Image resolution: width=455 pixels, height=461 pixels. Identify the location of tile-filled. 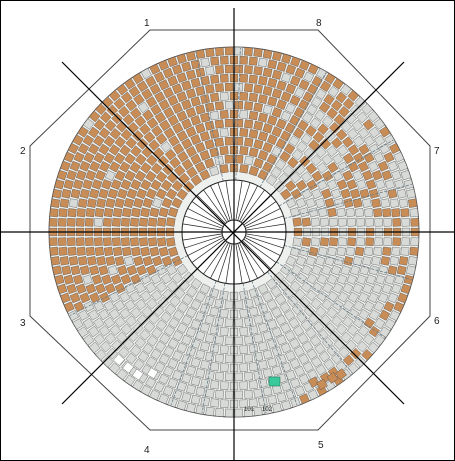
(314, 382).